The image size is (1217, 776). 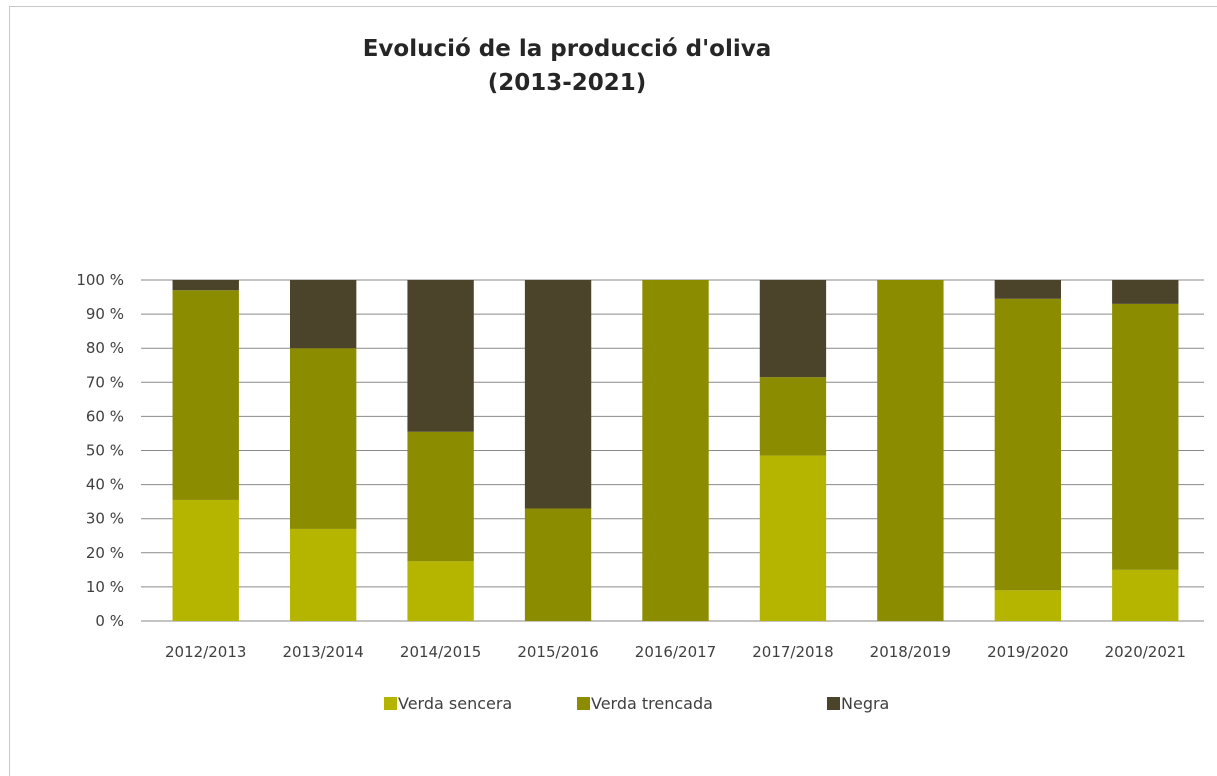 What do you see at coordinates (105, 519) in the screenshot?
I see `y-tick-label: 30 %` at bounding box center [105, 519].